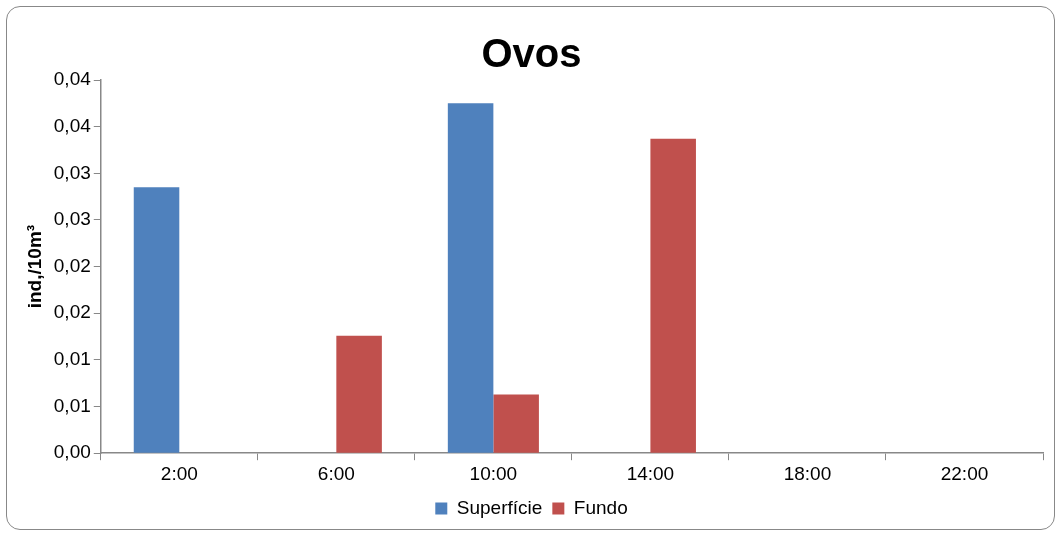 The height and width of the screenshot is (538, 1063). I want to click on x-tick-label: 18:00, so click(807, 473).